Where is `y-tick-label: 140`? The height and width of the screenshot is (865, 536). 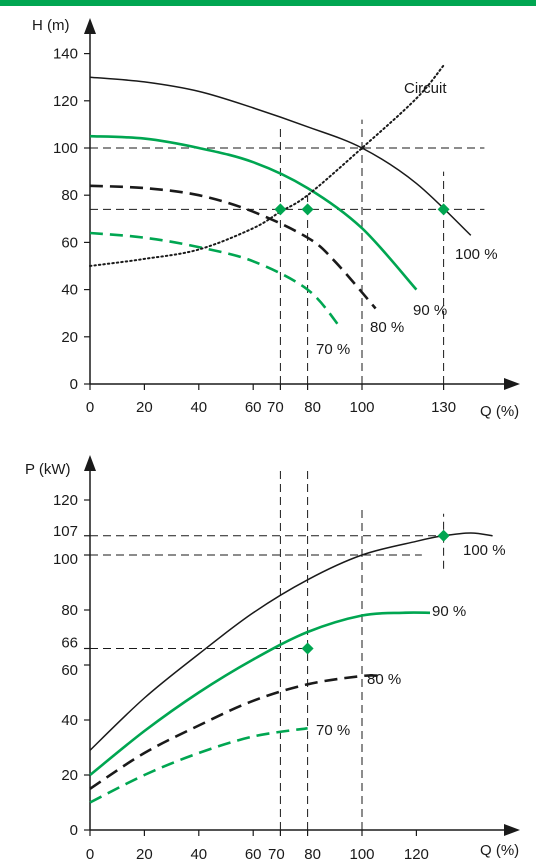
y-tick-label: 140 is located at coordinates (65, 54).